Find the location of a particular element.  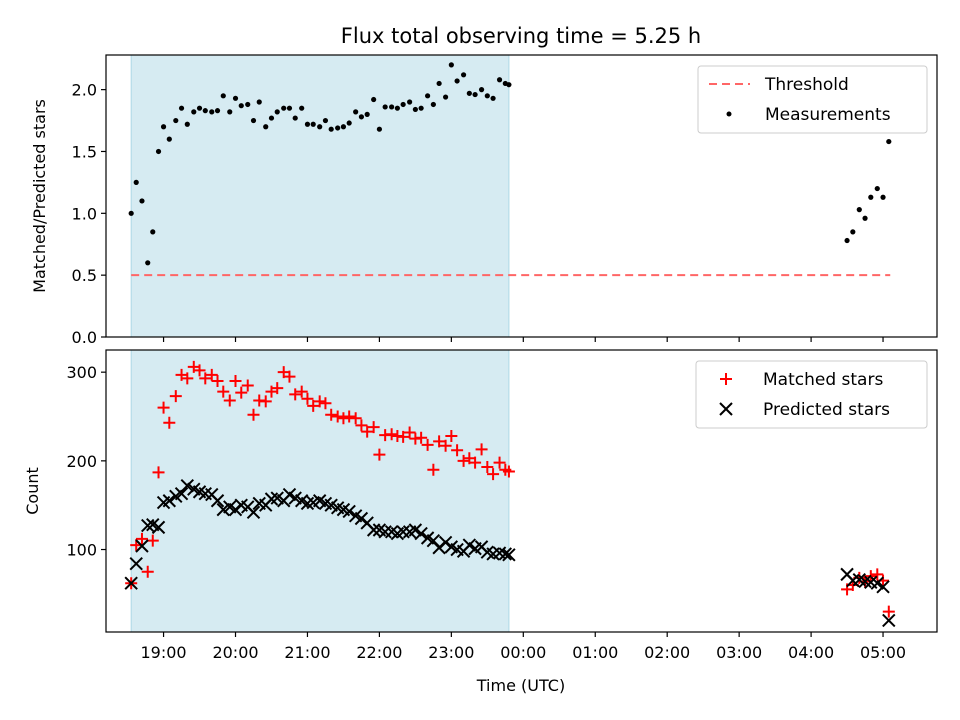

x-tick-label: 00:00 is located at coordinates (523, 652).